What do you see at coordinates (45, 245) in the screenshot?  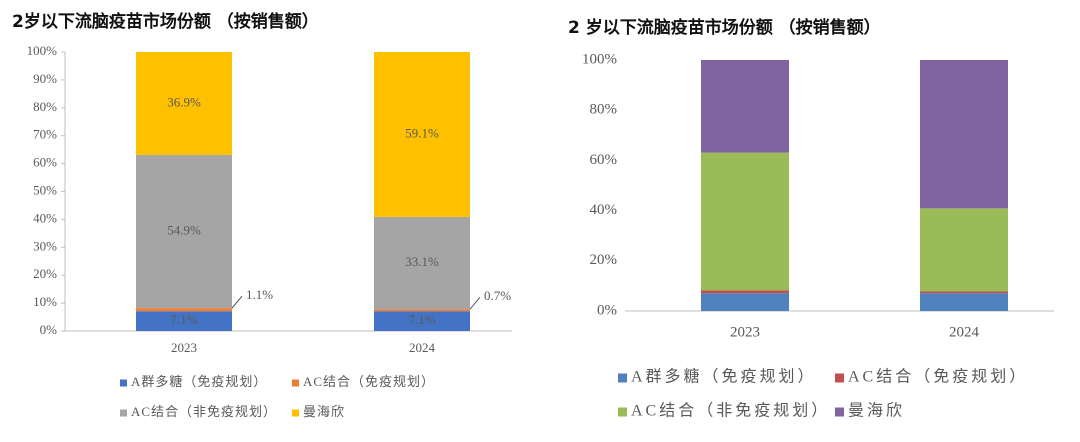 I see `y-tick-label: 30%` at bounding box center [45, 245].